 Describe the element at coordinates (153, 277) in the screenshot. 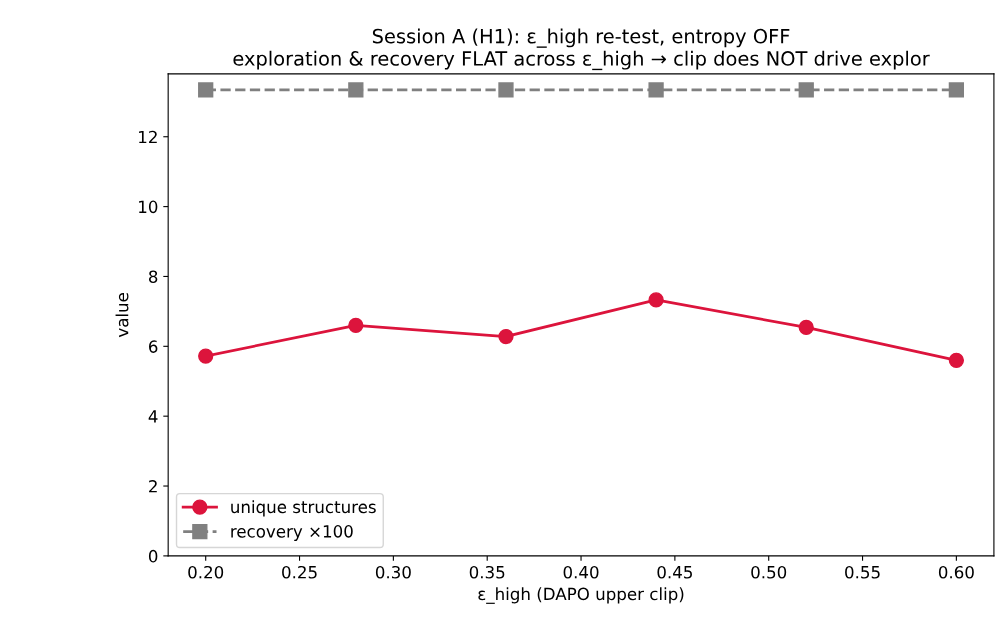

I see `y-tick-label: 8` at that location.